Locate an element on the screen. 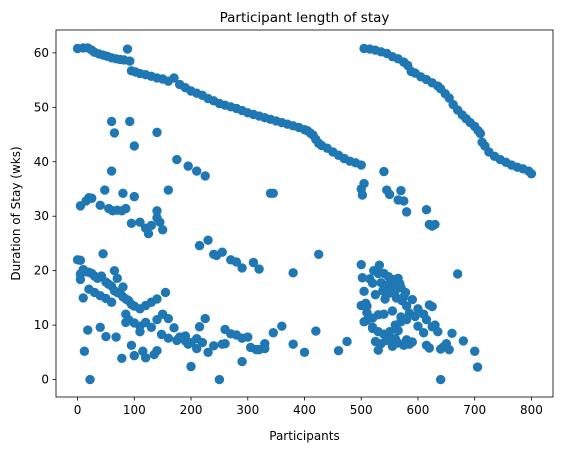 This screenshot has width=566, height=453. x-tick-label: 100 is located at coordinates (134, 410).